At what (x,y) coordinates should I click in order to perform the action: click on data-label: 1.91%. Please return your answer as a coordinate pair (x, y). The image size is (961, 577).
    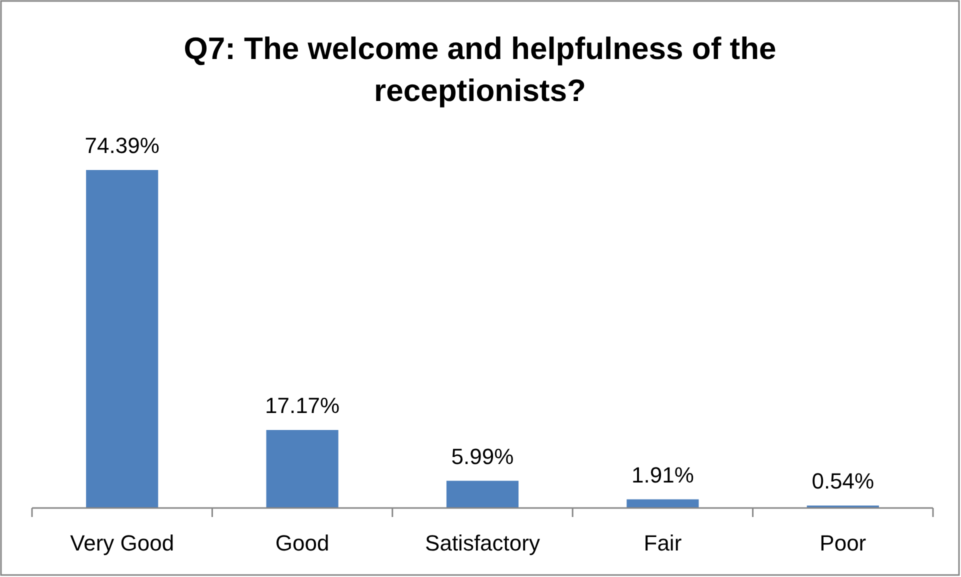
    Looking at the image, I should click on (663, 475).